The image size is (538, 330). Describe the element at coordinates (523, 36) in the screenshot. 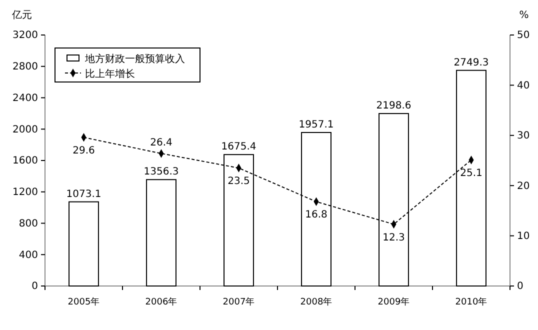

I see `y2-tick-label: 50` at that location.